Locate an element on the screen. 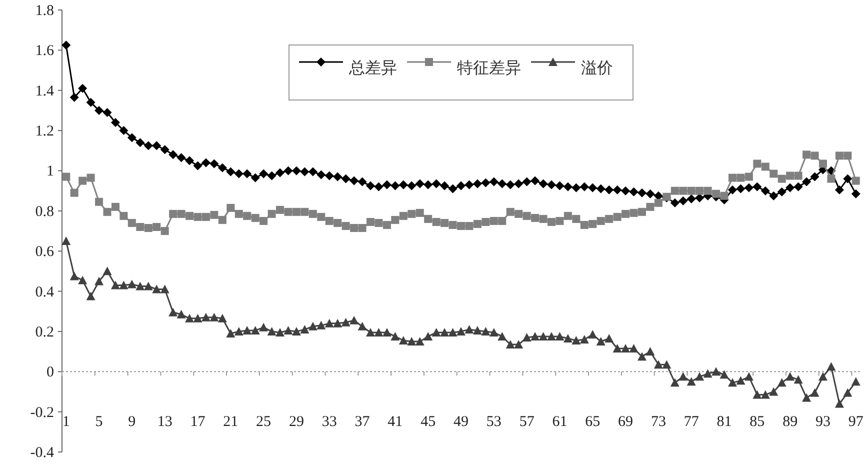 This screenshot has height=473, width=865. x-tick-label: 65 is located at coordinates (592, 422).